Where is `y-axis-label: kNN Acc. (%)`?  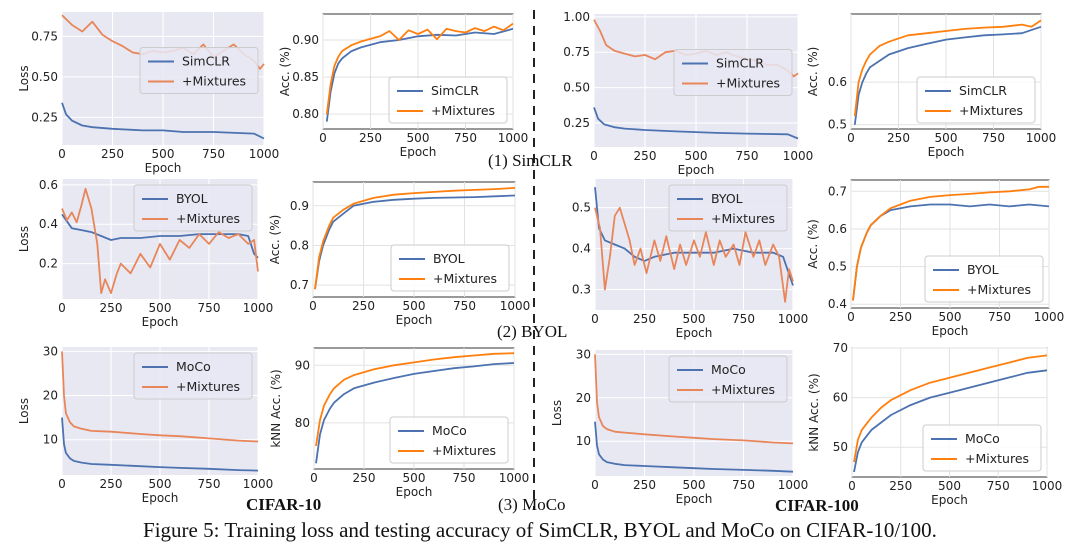 y-axis-label: kNN Acc. (%) is located at coordinates (276, 408).